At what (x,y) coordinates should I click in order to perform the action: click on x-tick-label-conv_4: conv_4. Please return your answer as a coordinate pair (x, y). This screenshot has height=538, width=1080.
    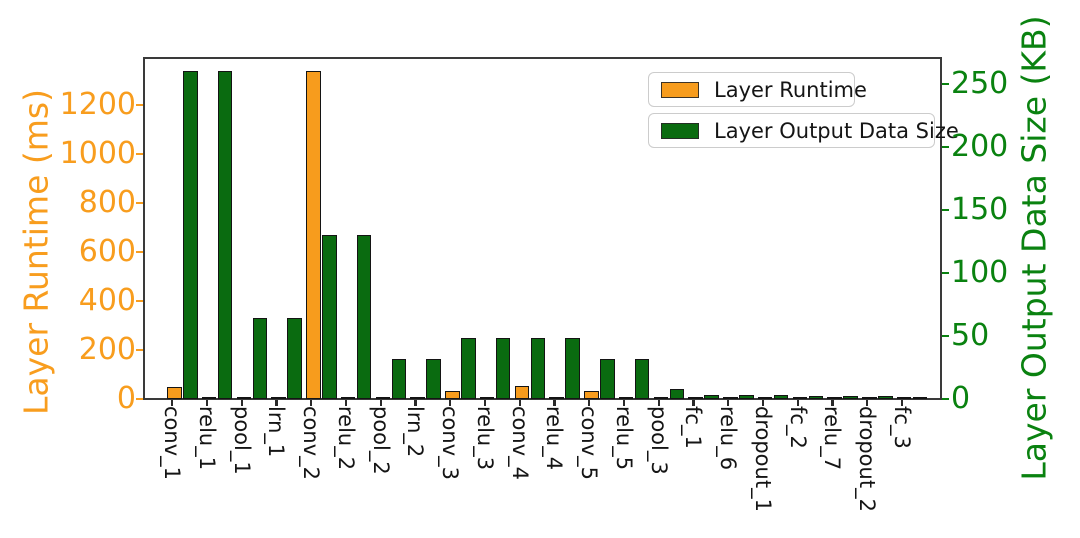
    Looking at the image, I should click on (519, 443).